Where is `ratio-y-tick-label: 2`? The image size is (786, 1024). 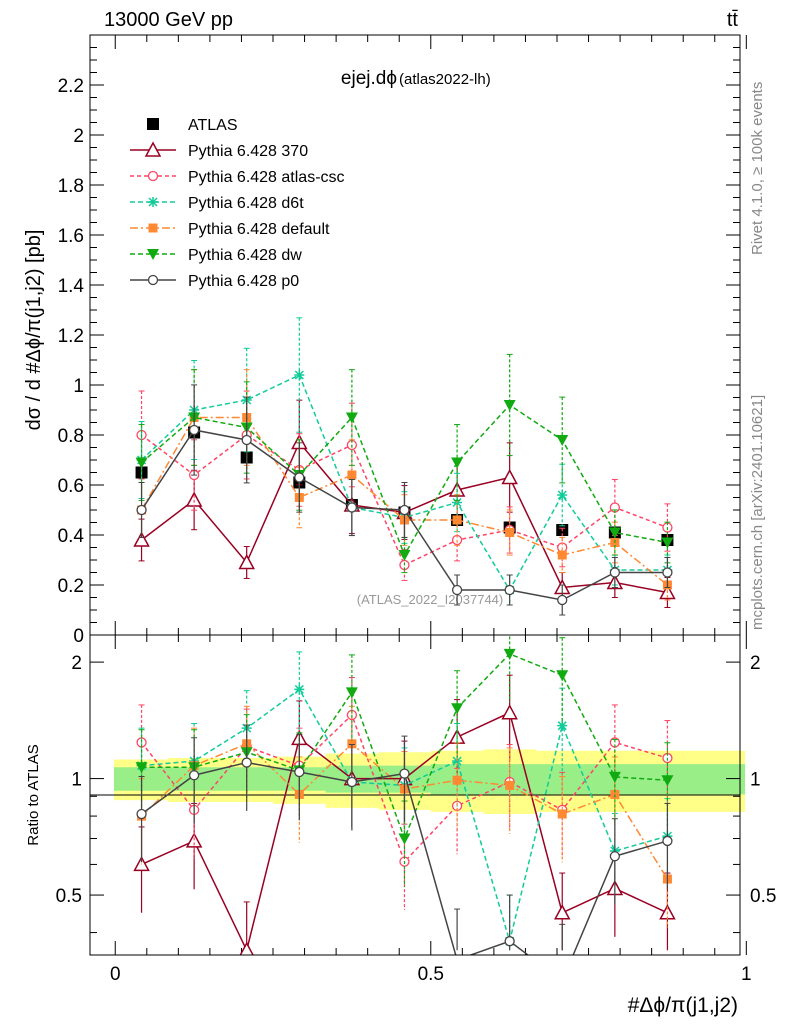 ratio-y-tick-label: 2 is located at coordinates (76, 663).